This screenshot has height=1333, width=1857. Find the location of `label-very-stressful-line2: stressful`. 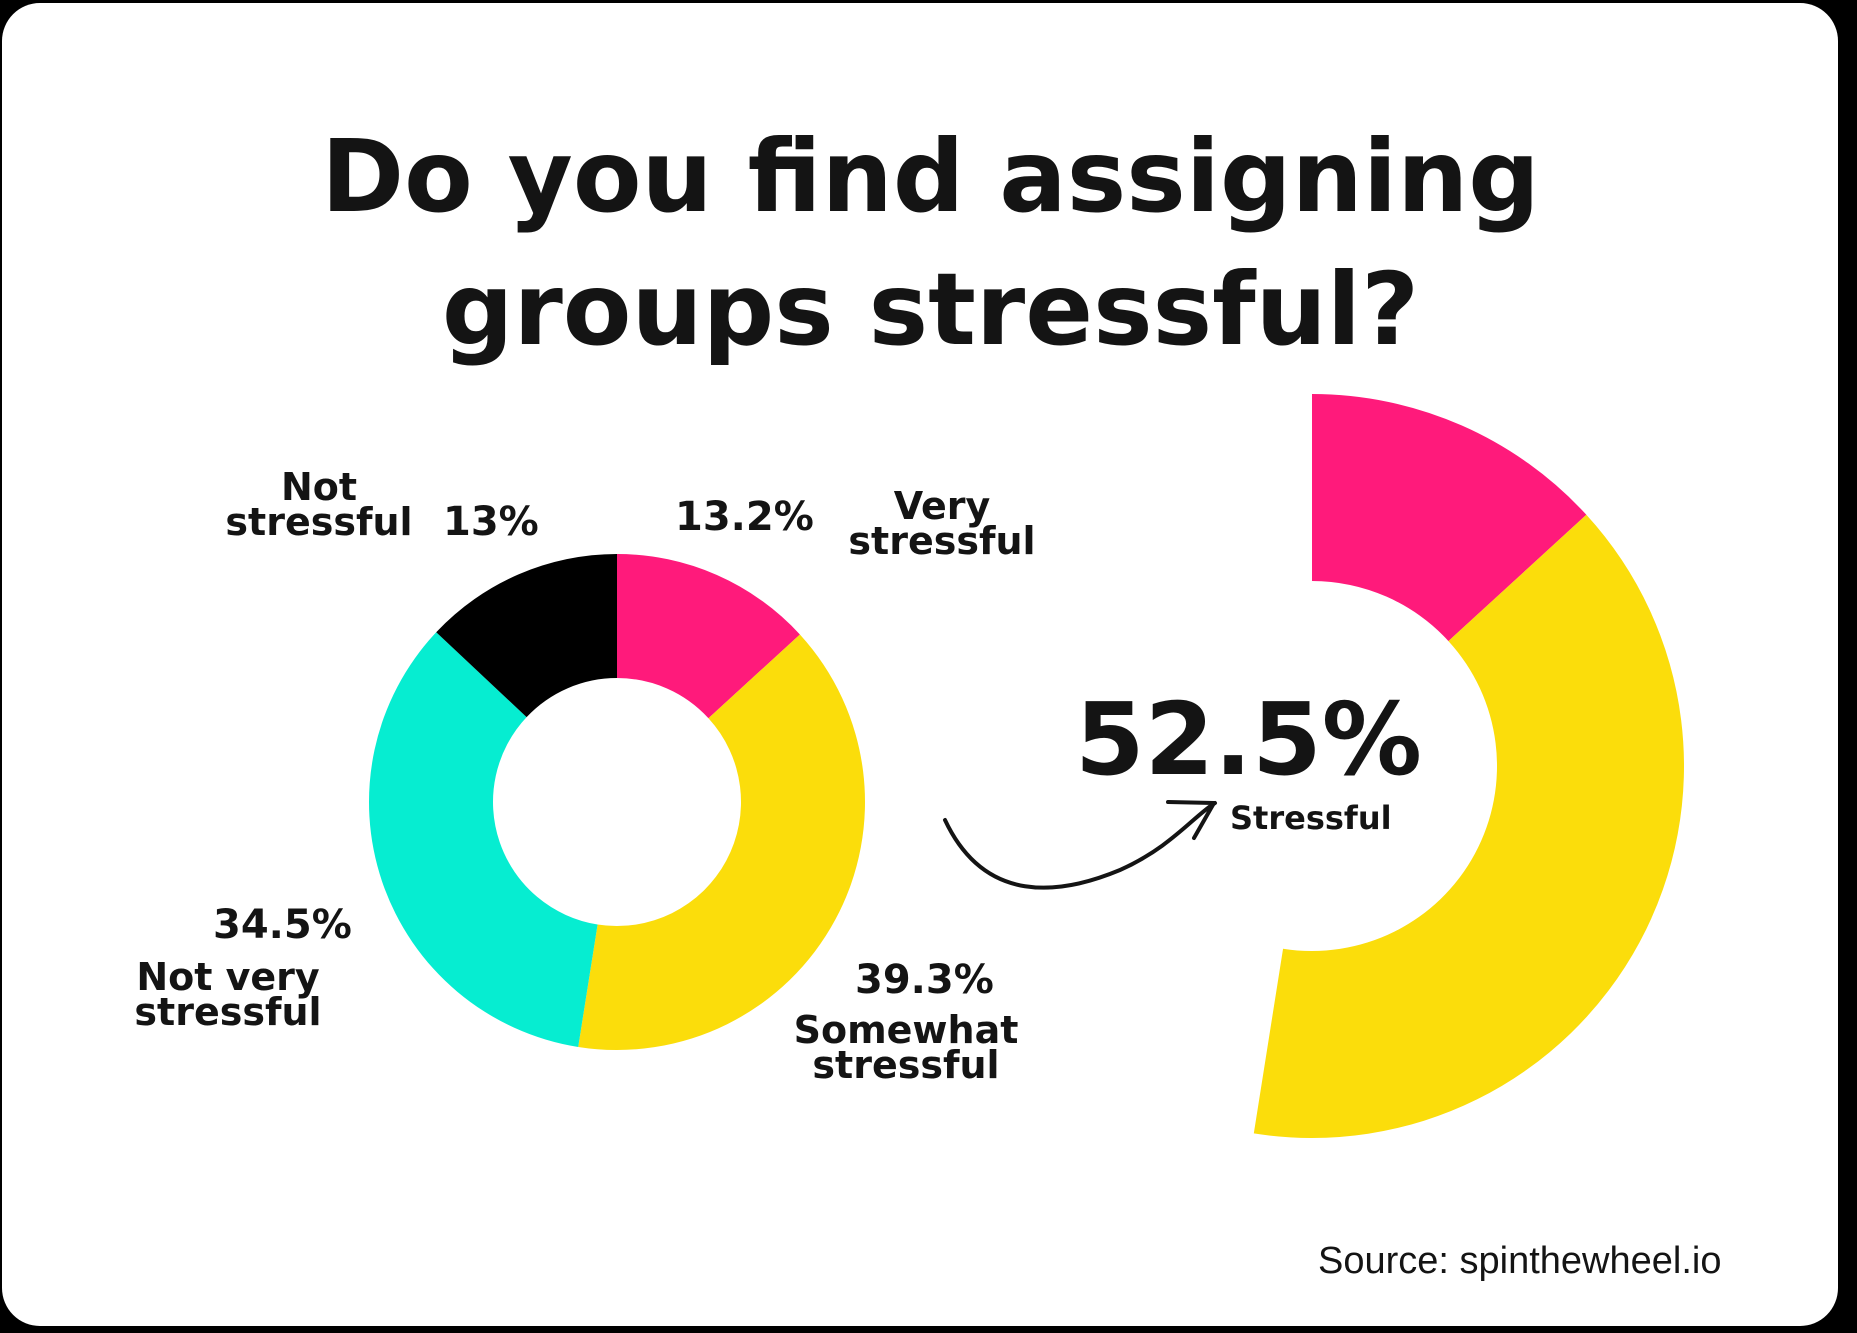

label-very-stressful-line2: stressful is located at coordinates (942, 541).